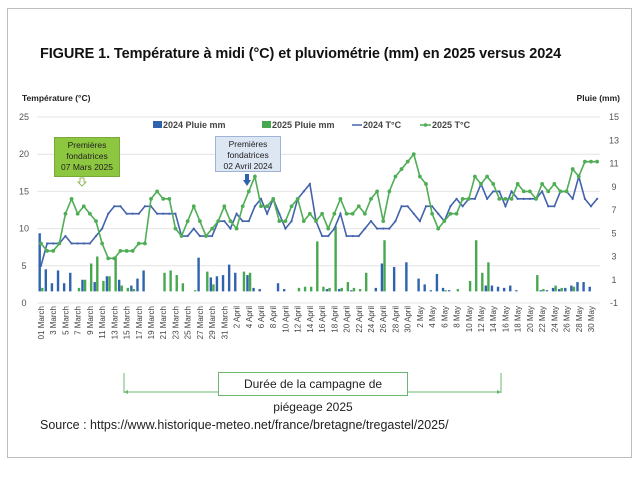  I want to click on annotation-line: Premières, so click(87, 145).